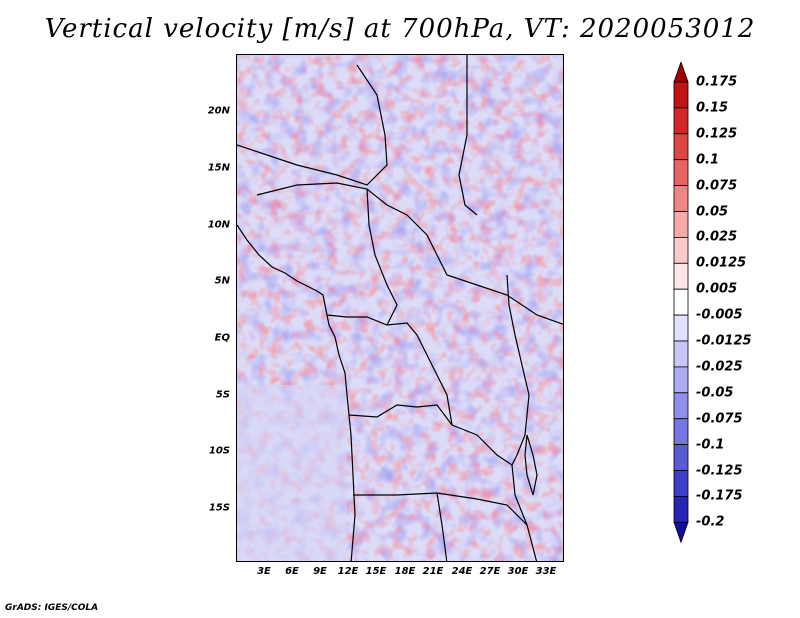 The image size is (800, 618). Describe the element at coordinates (490, 571) in the screenshot. I see `lon-tick-label: 27E` at that location.